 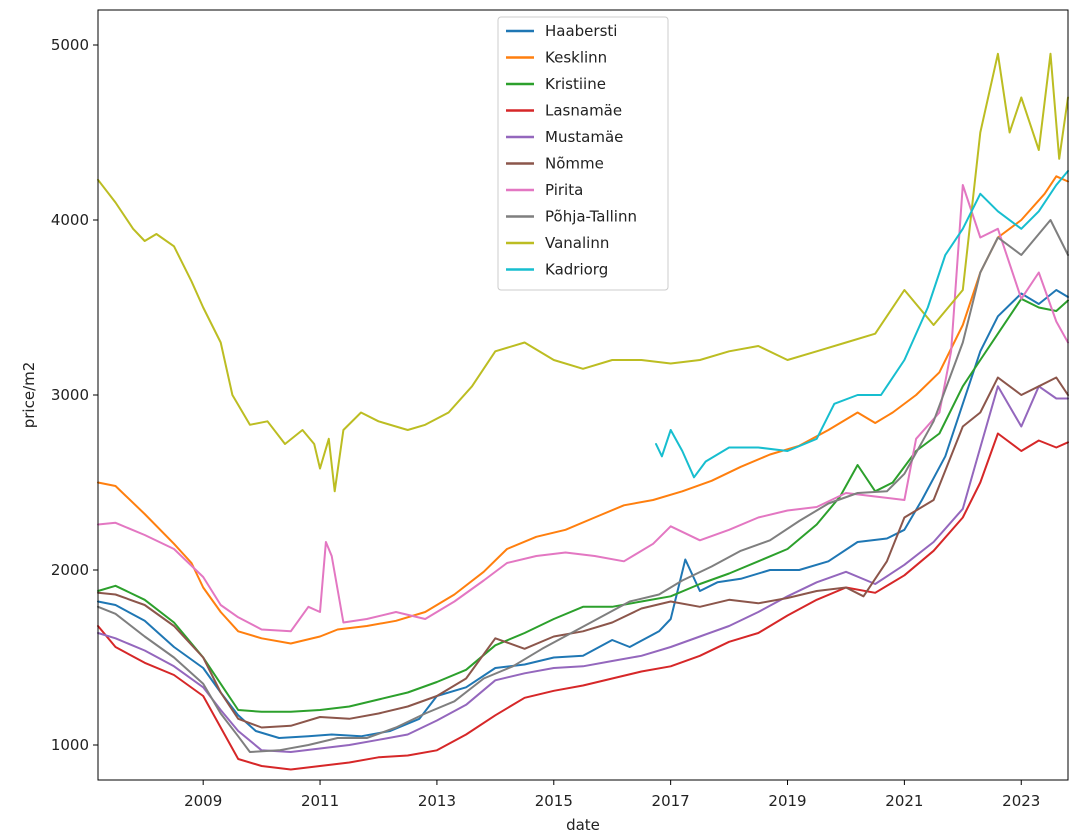 What do you see at coordinates (575, 84) in the screenshot?
I see `legend-label: Kristiine` at bounding box center [575, 84].